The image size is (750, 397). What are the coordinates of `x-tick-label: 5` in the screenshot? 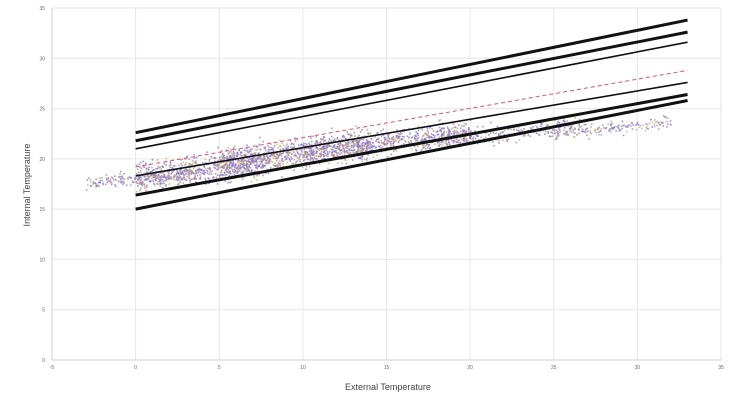 It's located at (219, 368).